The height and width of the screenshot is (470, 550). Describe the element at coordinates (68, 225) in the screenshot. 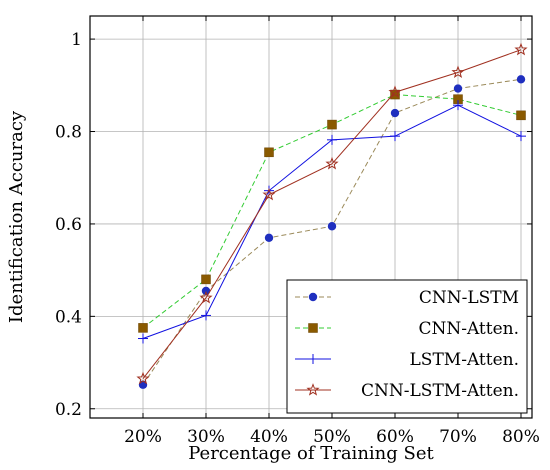

I see `y-tick-label: 0.6` at that location.